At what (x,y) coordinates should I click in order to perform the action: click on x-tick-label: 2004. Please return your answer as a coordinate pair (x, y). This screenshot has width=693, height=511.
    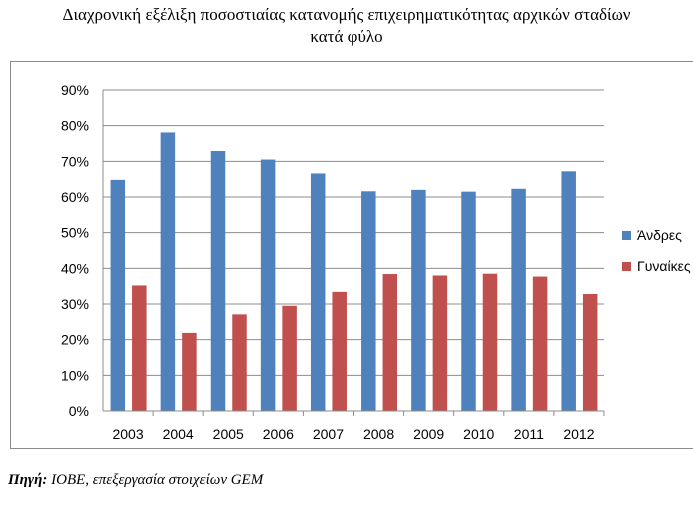
    Looking at the image, I should click on (178, 434).